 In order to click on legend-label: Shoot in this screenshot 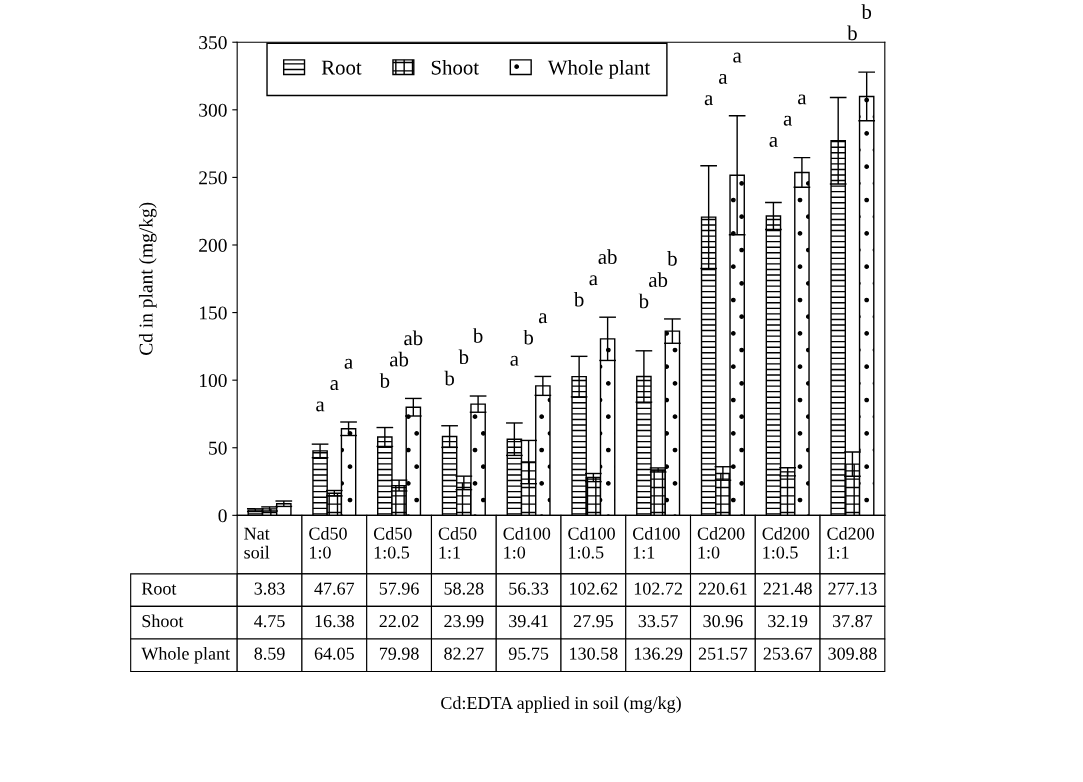, I will do `click(455, 67)`.